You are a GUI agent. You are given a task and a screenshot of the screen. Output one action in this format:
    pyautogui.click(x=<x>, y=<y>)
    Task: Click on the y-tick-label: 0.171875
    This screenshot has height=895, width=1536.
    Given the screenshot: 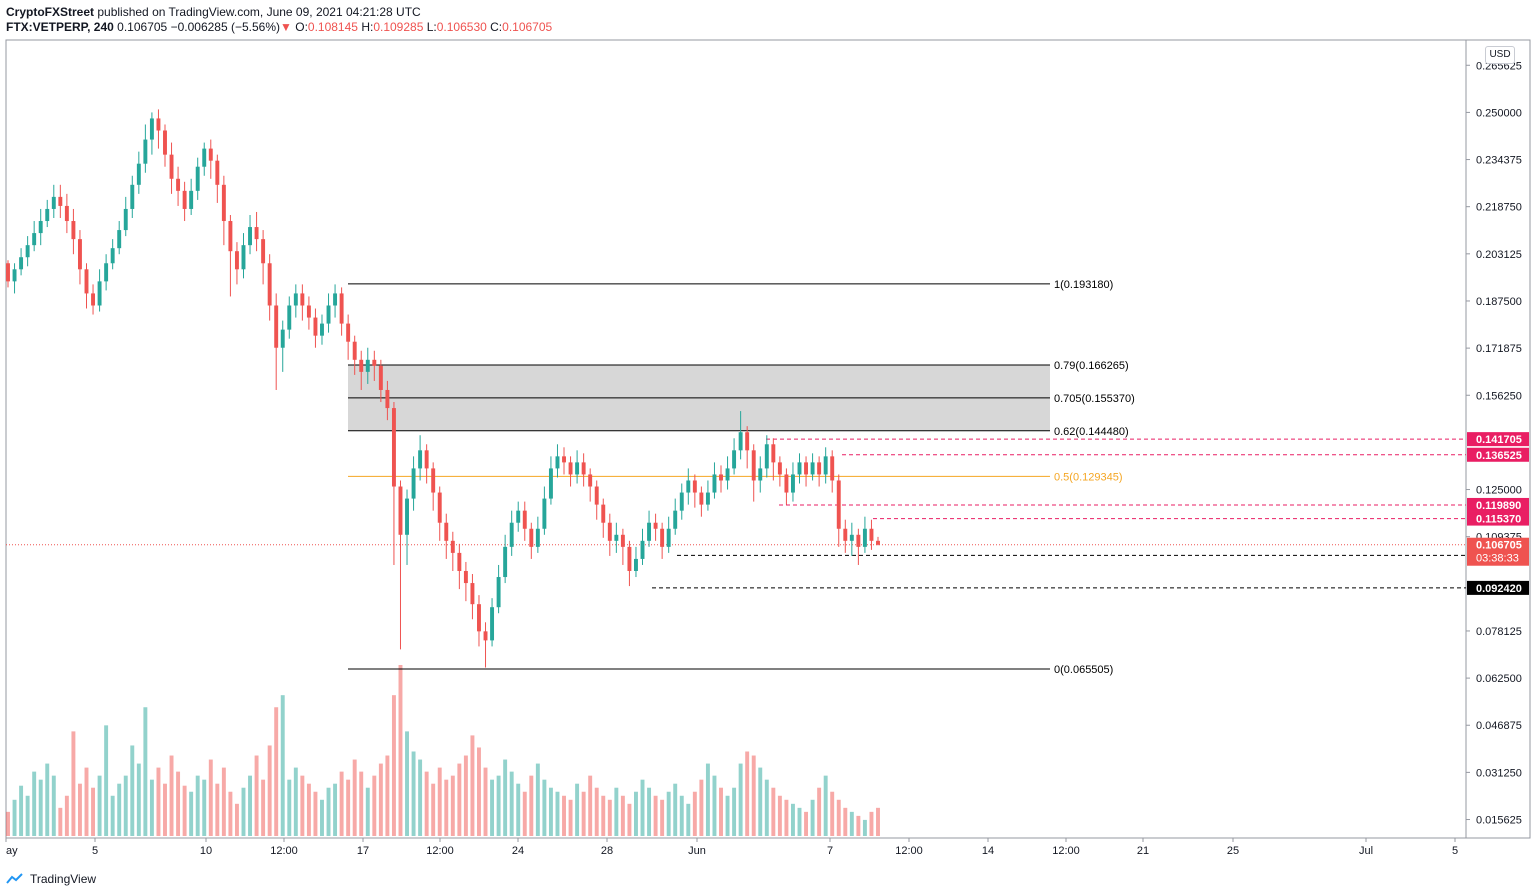 What is the action you would take?
    pyautogui.click(x=1499, y=349)
    